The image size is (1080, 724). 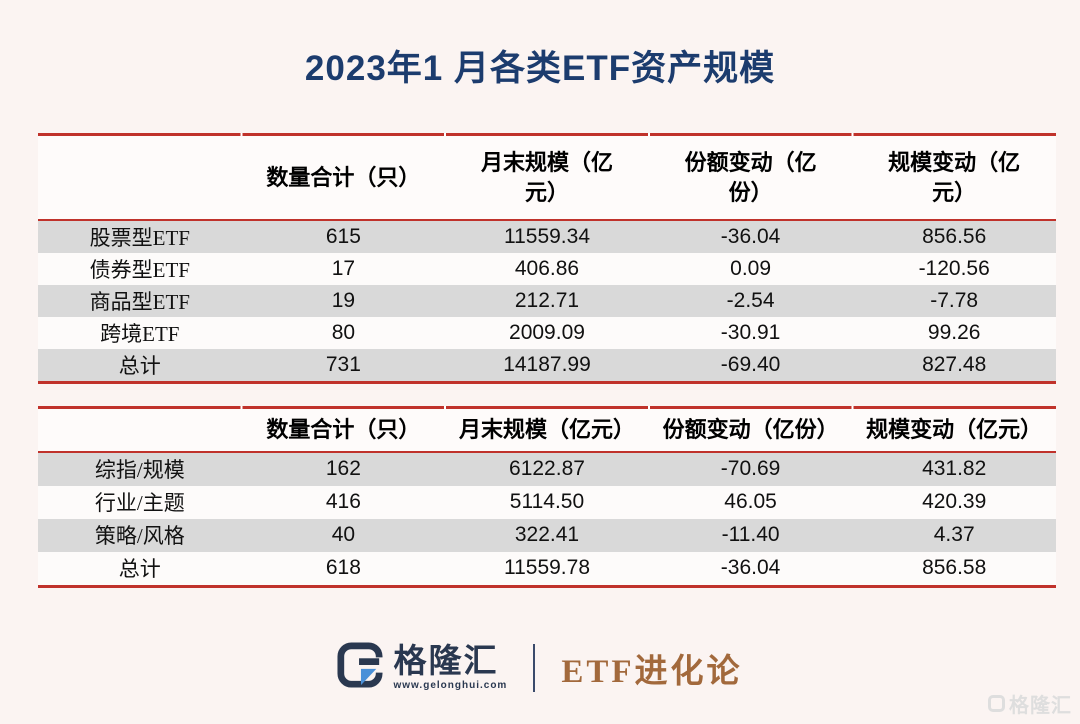 I want to click on table-row: 综指/规模 162 6122.87 -70.69 431.82, so click(x=547, y=468).